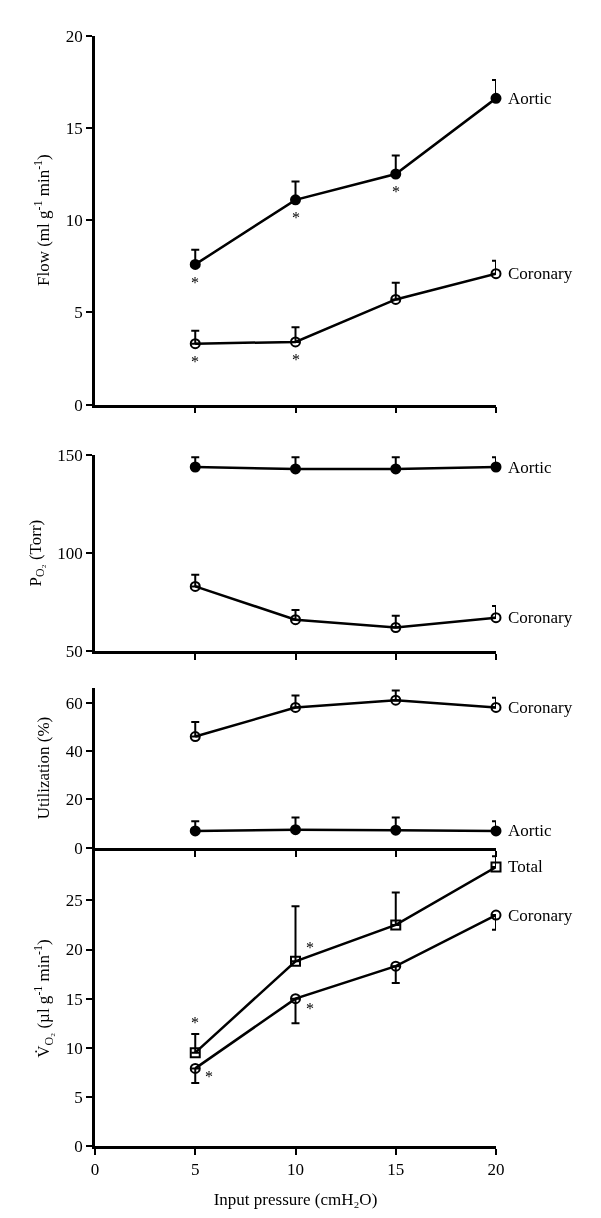 The height and width of the screenshot is (1218, 601). What do you see at coordinates (70, 554) in the screenshot?
I see `y-tick-label: 100` at bounding box center [70, 554].